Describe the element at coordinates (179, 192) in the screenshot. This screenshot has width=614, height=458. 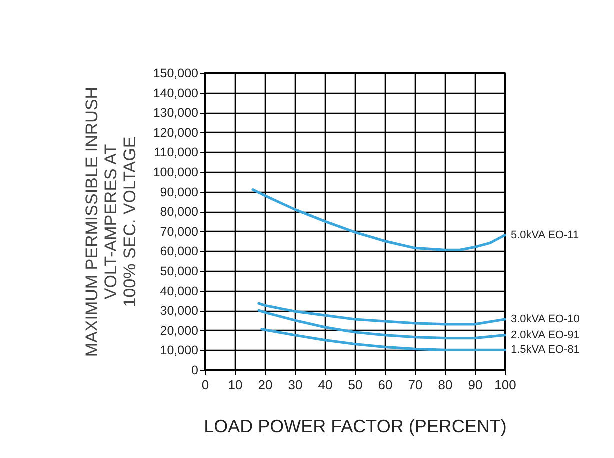
I see `y-tick-label: 90,000` at that location.